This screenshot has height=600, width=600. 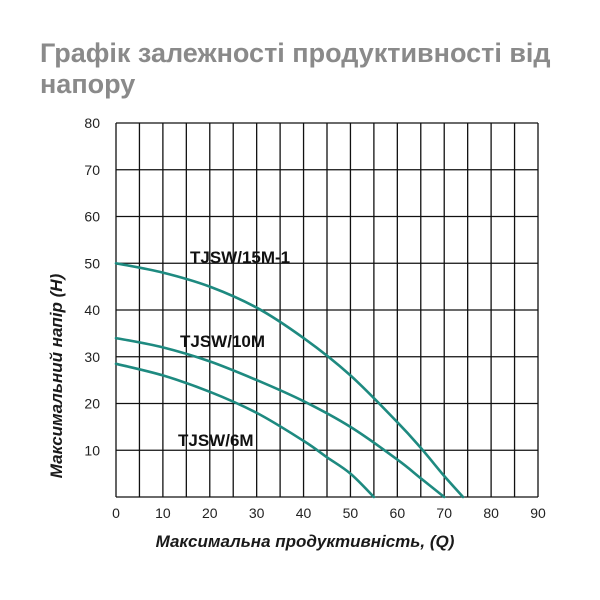 I want to click on y-tick-label: 70, so click(x=92, y=170).